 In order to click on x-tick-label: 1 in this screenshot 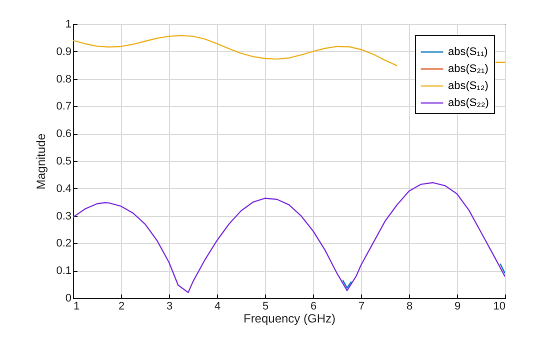, I will do `click(77, 306)`.